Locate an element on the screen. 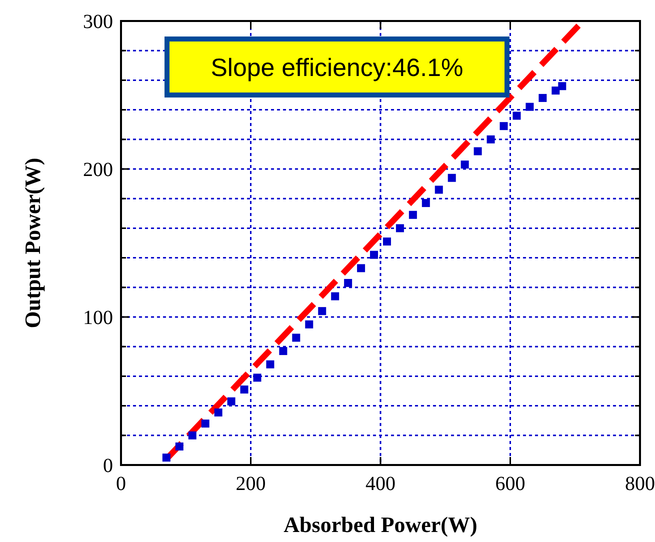 This screenshot has width=655, height=542. y-tick-label: 0 is located at coordinates (108, 466).